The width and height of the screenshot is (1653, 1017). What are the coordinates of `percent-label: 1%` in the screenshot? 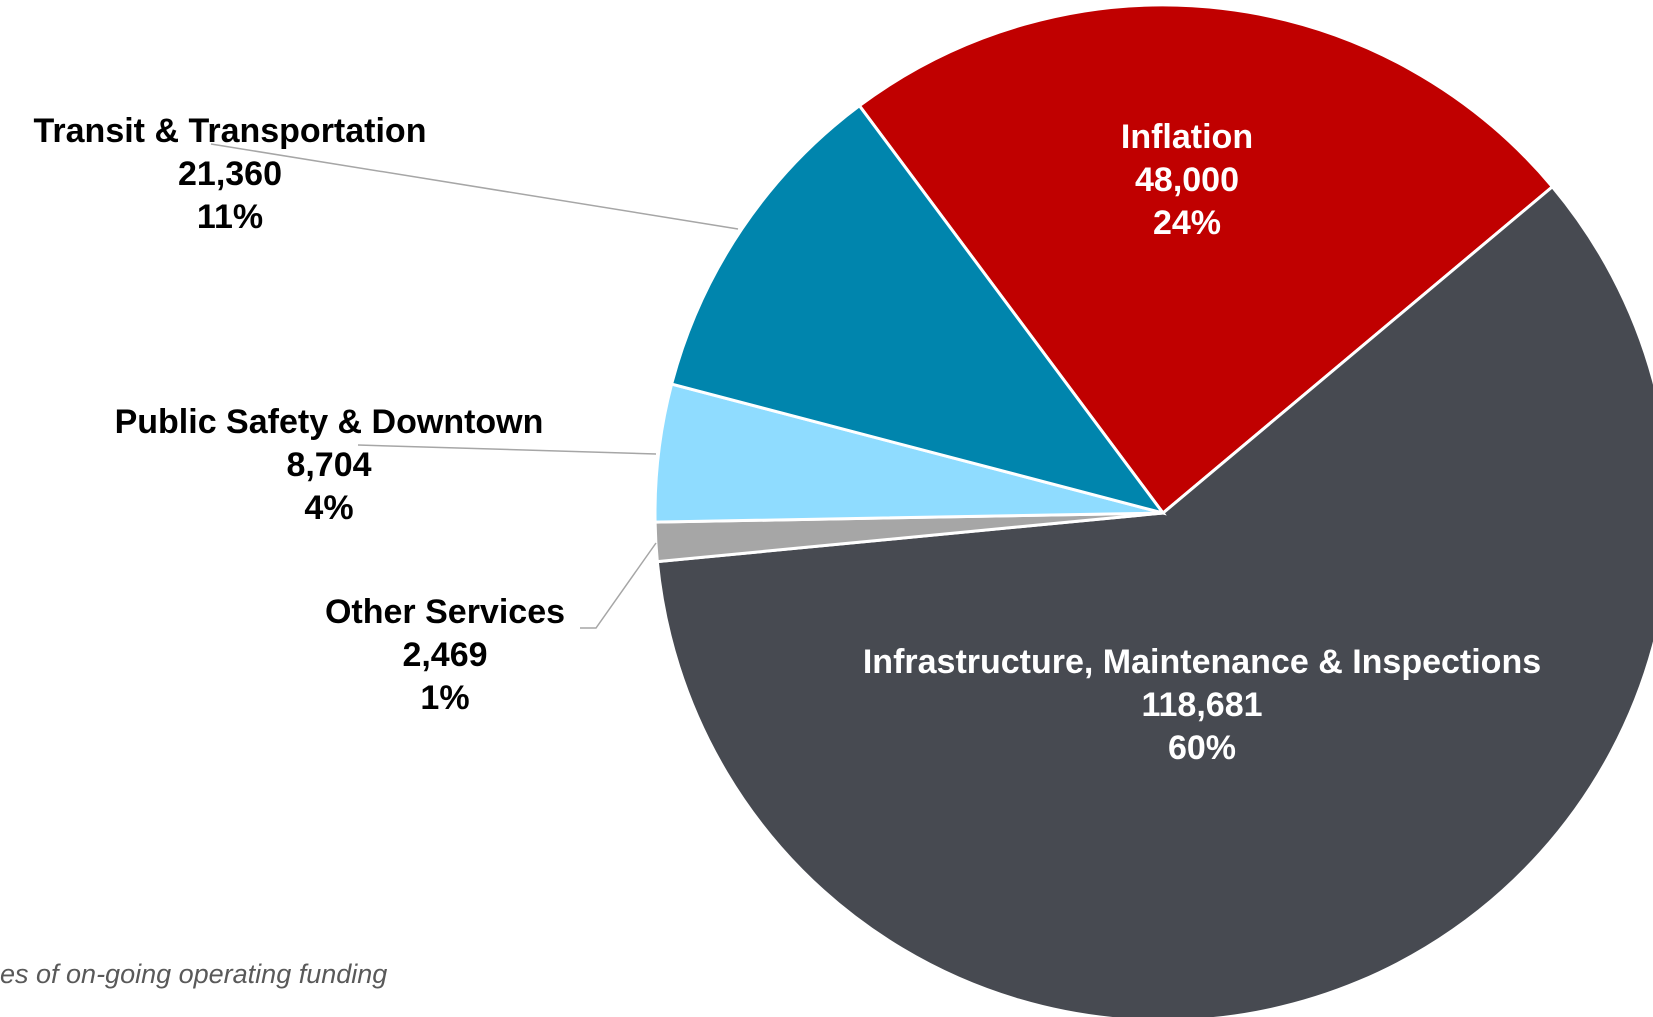 It's located at (444, 698).